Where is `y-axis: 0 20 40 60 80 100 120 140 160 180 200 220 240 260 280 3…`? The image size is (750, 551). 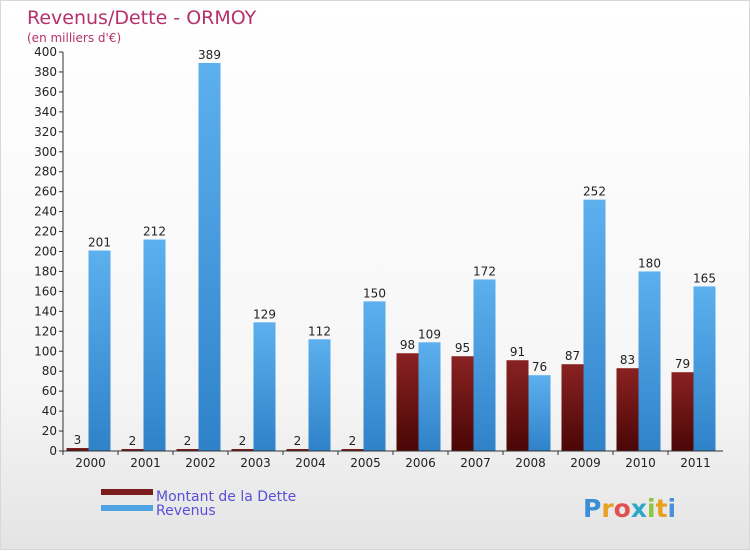 y-axis: 0 20 40 60 80 100 120 140 160 180 200 220 240 260 280 3… is located at coordinates (49, 251).